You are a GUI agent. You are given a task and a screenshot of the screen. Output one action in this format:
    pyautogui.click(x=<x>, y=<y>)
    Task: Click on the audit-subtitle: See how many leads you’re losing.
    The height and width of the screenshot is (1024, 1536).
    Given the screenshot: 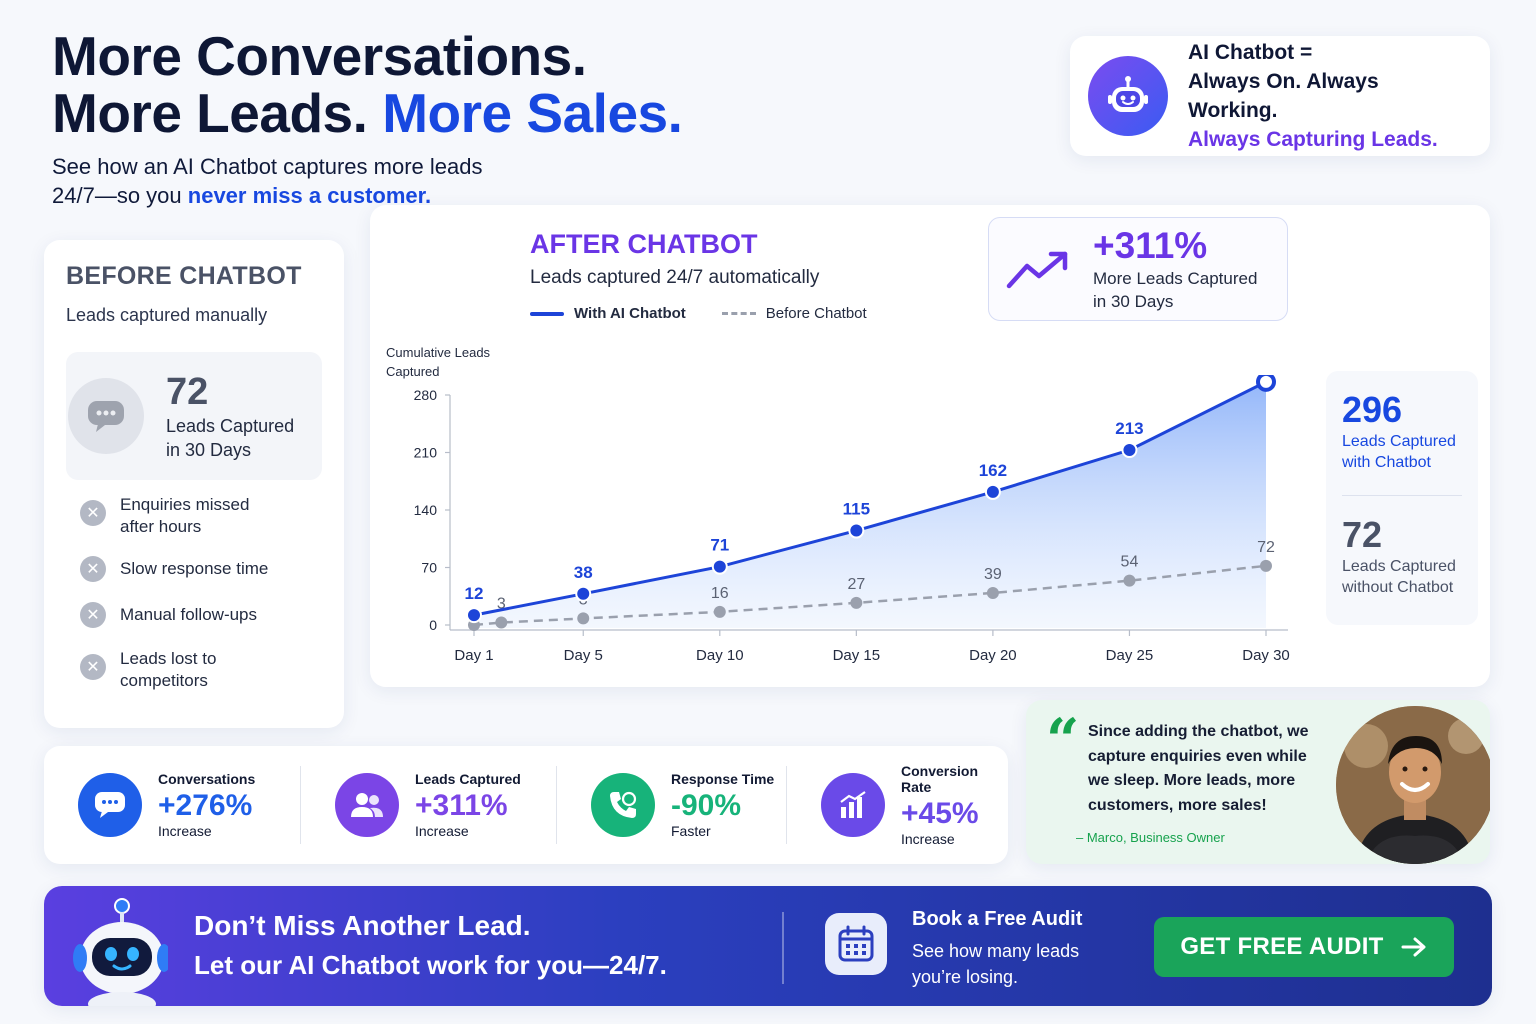 What is the action you would take?
    pyautogui.click(x=996, y=964)
    